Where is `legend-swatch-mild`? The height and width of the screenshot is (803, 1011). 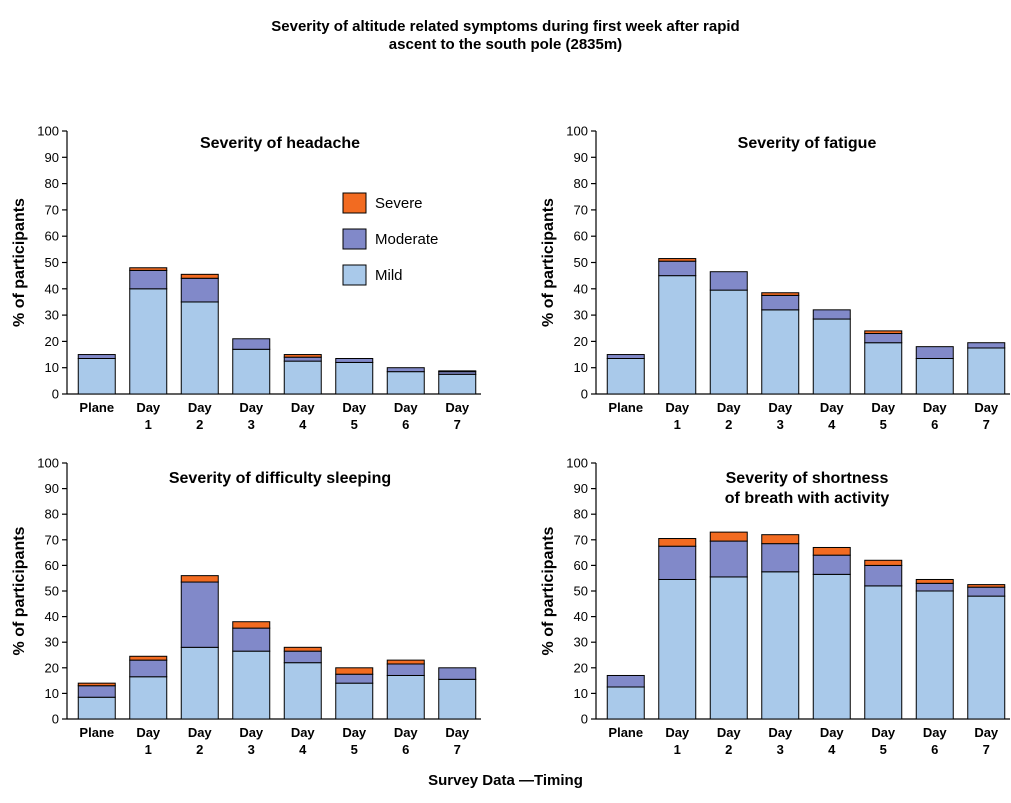 legend-swatch-mild is located at coordinates (354, 275).